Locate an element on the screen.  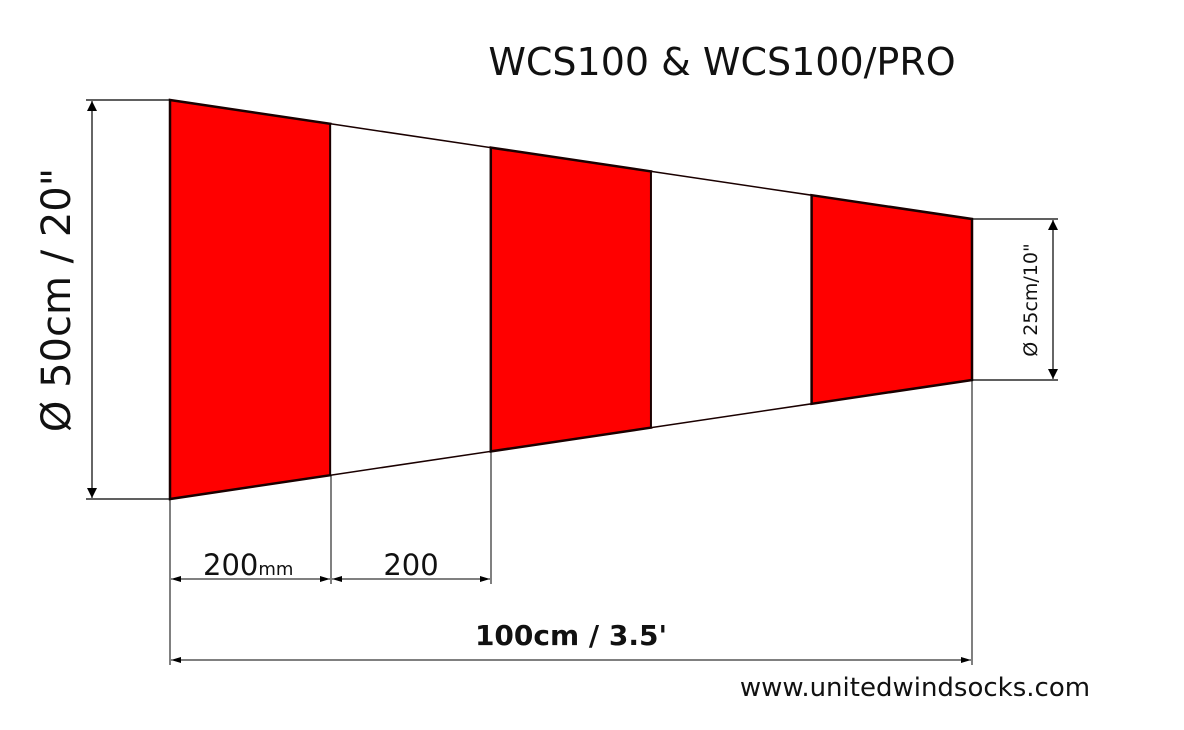
stripe-width-label-2: 200 is located at coordinates (410, 565).